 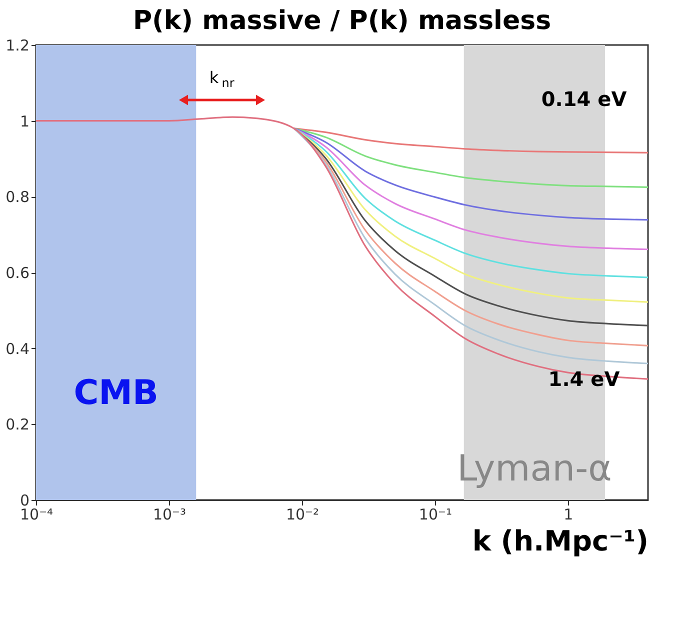 I want to click on chart-title: P(k) massive / P(k) massless, so click(x=342, y=21).